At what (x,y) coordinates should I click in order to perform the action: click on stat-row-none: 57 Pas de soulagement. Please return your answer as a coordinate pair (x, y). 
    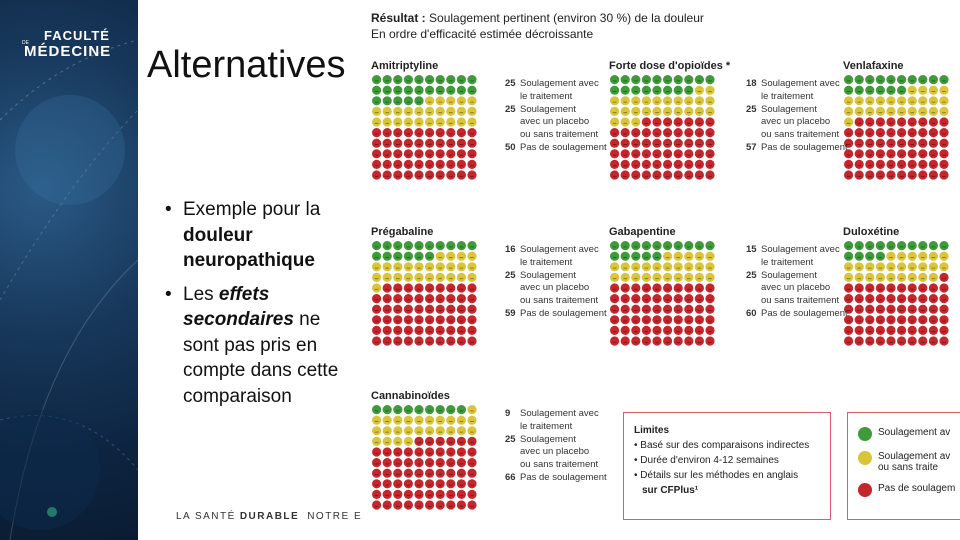
    Looking at the image, I should click on (797, 148).